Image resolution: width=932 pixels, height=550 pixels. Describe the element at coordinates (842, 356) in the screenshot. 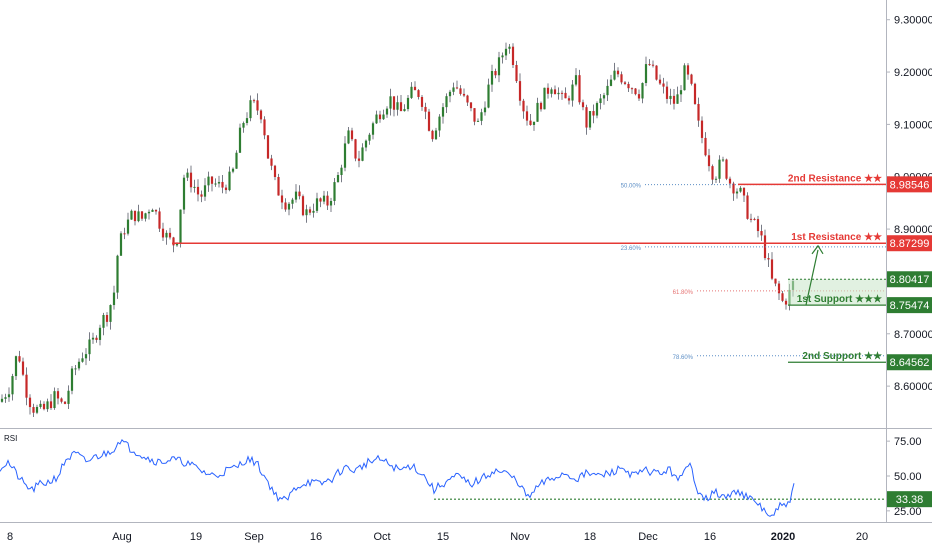

I see `level-label: 2nd Support ★★` at that location.